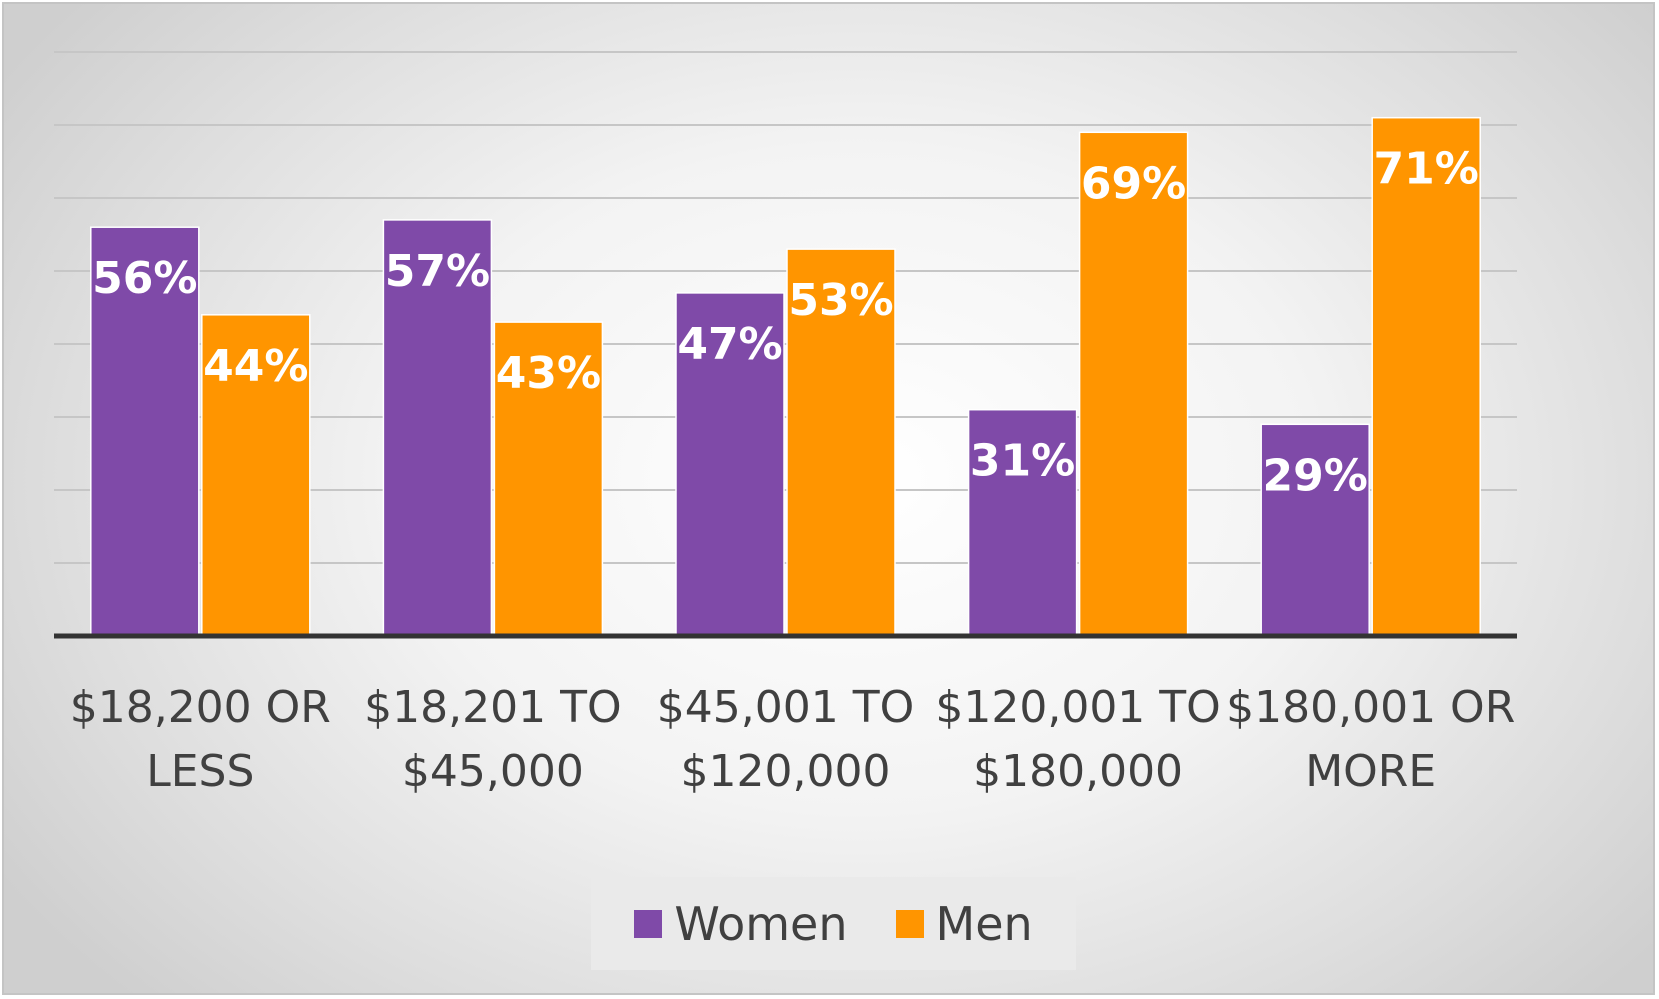 Image resolution: width=1659 pixels, height=999 pixels. What do you see at coordinates (786, 771) in the screenshot?
I see `category-label-2: $120,000` at bounding box center [786, 771].